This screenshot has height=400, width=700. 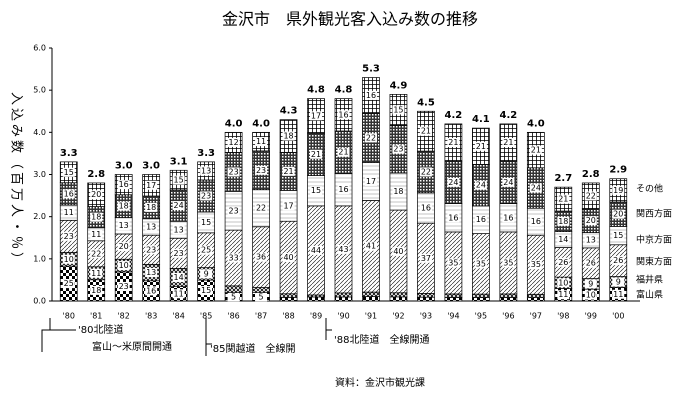 What do you see at coordinates (234, 142) in the screenshot?
I see `segment-label: 12` at bounding box center [234, 142].